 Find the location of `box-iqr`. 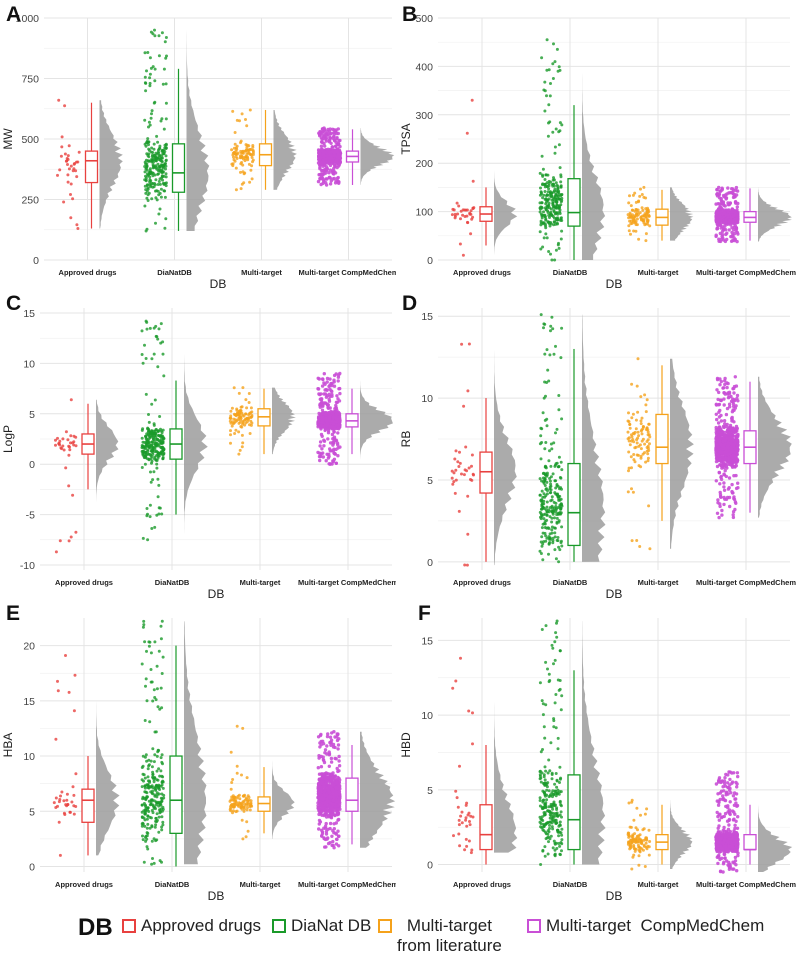

box-iqr is located at coordinates (662, 438).